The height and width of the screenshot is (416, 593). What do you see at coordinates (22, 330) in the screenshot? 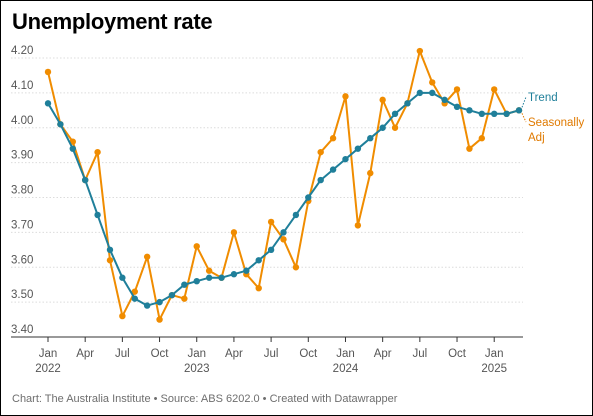
I see `y-tick-label: 3.40` at bounding box center [22, 330].